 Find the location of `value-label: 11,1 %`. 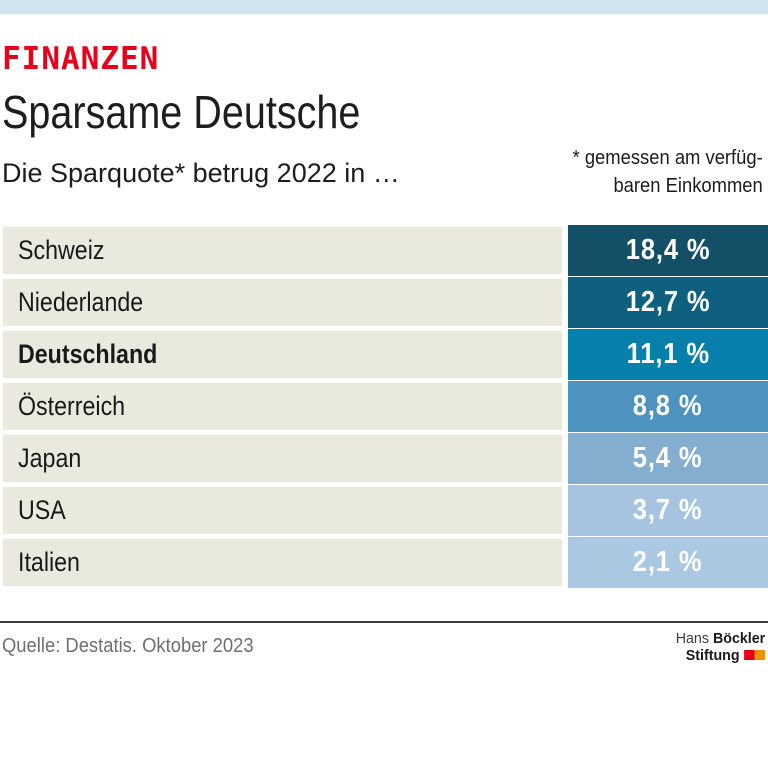

value-label: 11,1 % is located at coordinates (668, 354).